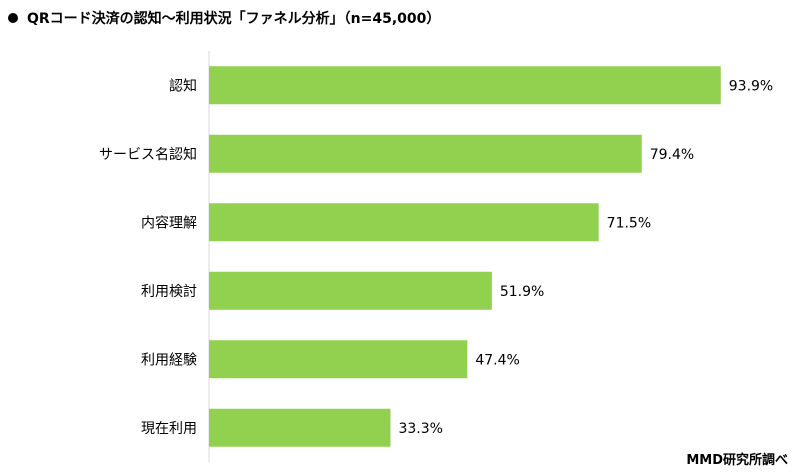 The width and height of the screenshot is (800, 476). What do you see at coordinates (672, 155) in the screenshot?
I see `value-label: 79.4%` at bounding box center [672, 155].